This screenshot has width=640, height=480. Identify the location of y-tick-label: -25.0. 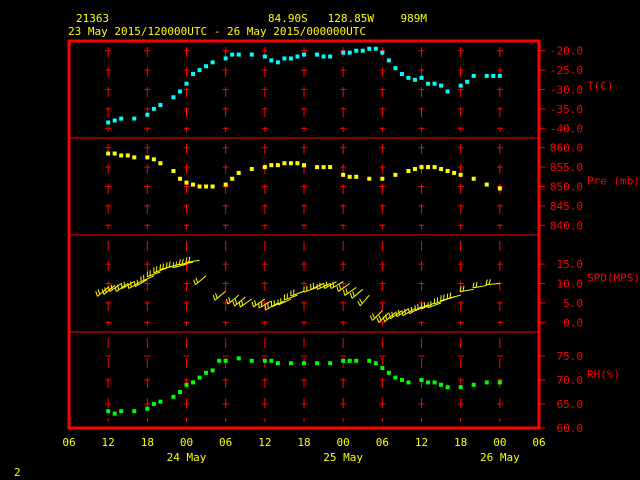
(566, 70).